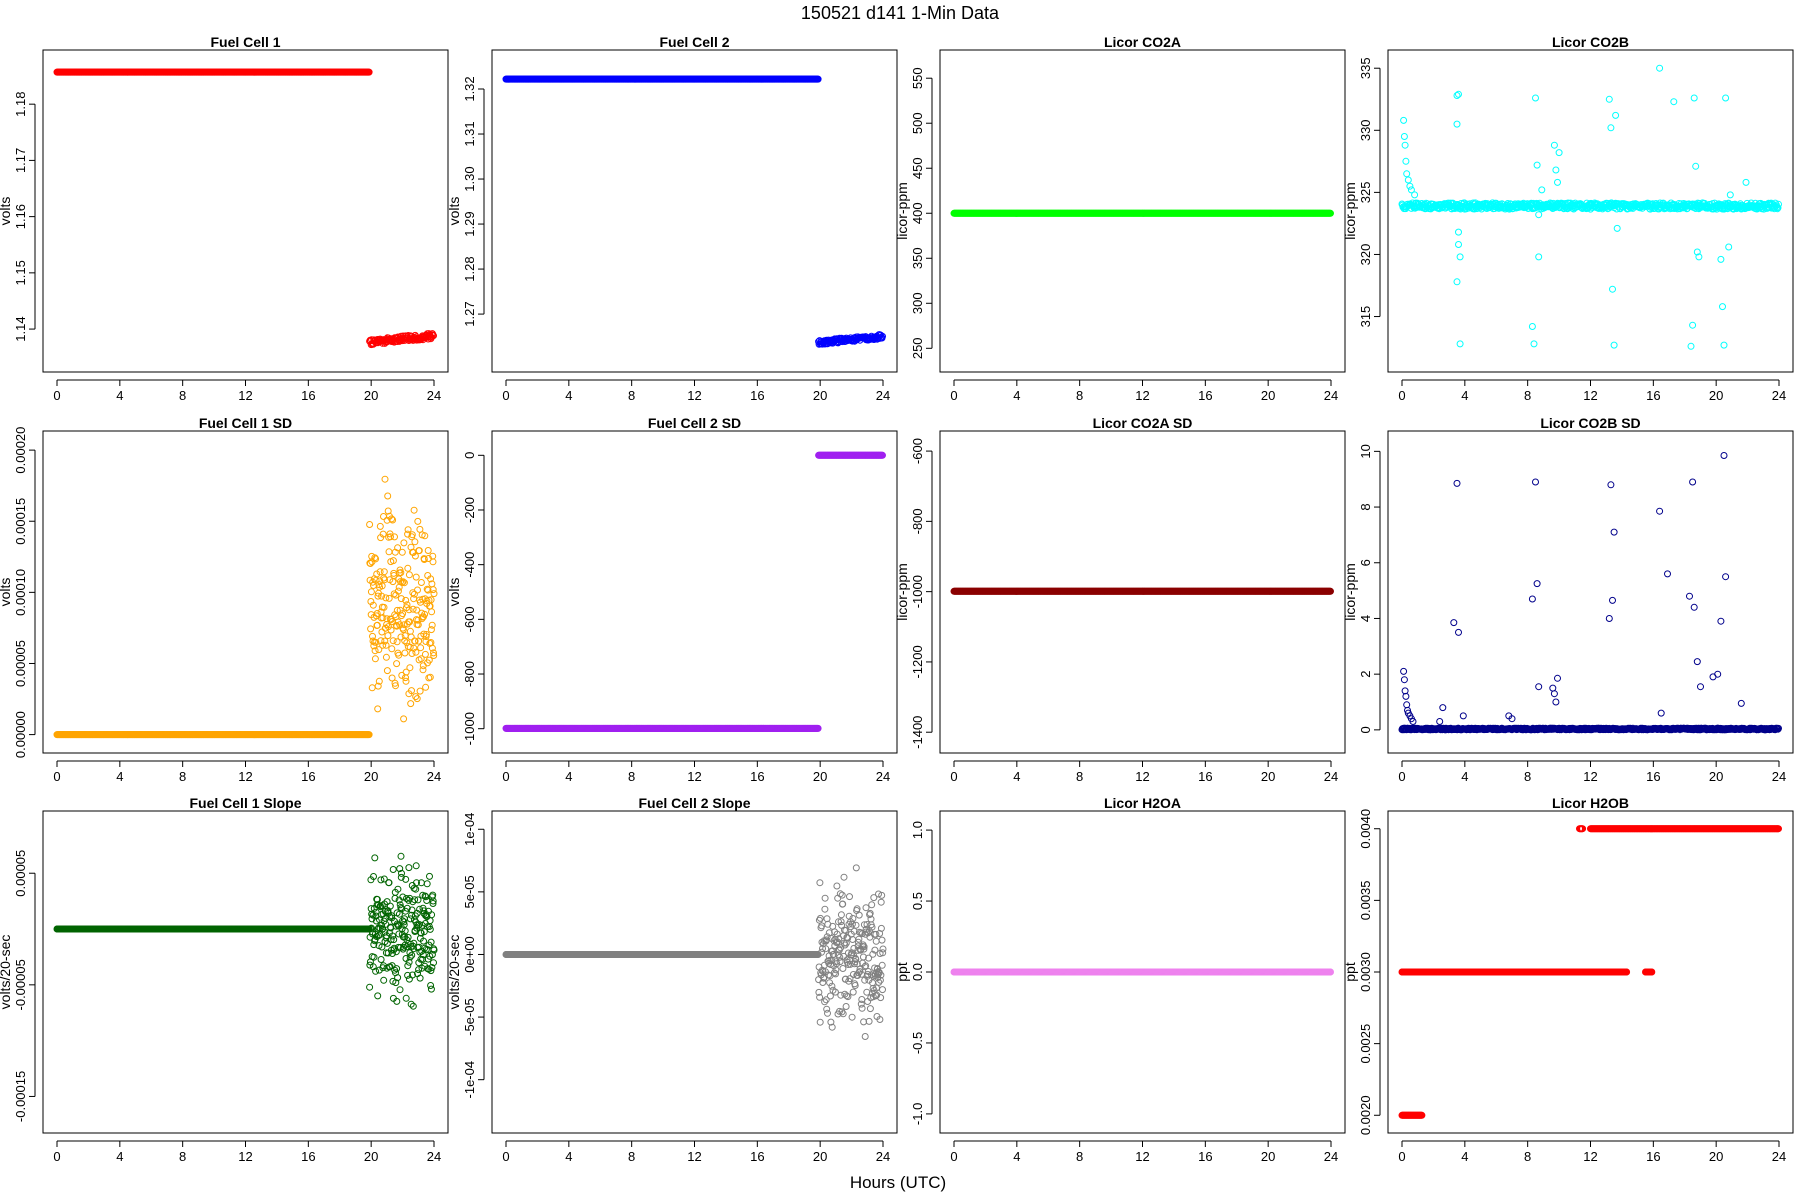 The image size is (1800, 1200). What do you see at coordinates (20, 663) in the screenshot?
I see `y-tick-label: 0.00005` at bounding box center [20, 663].